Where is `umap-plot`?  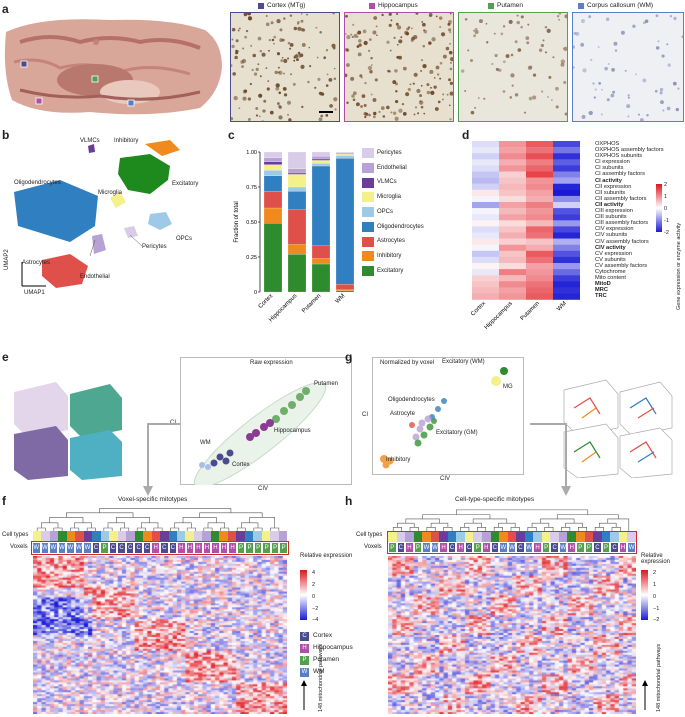
umap-plot is located at coordinates (97, 214).